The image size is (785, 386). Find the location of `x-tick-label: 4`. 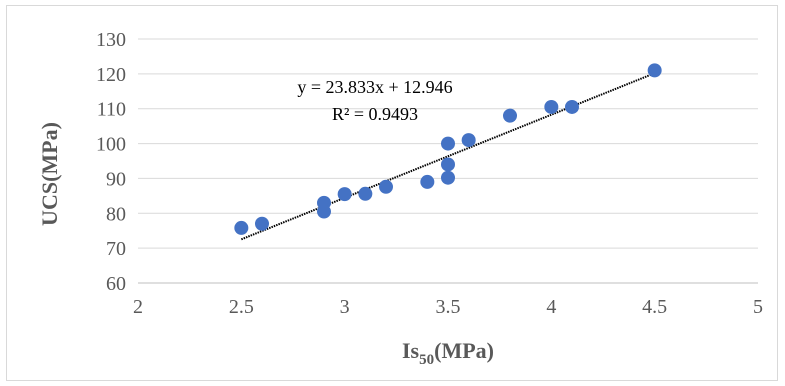

x-tick-label: 4 is located at coordinates (551, 307).